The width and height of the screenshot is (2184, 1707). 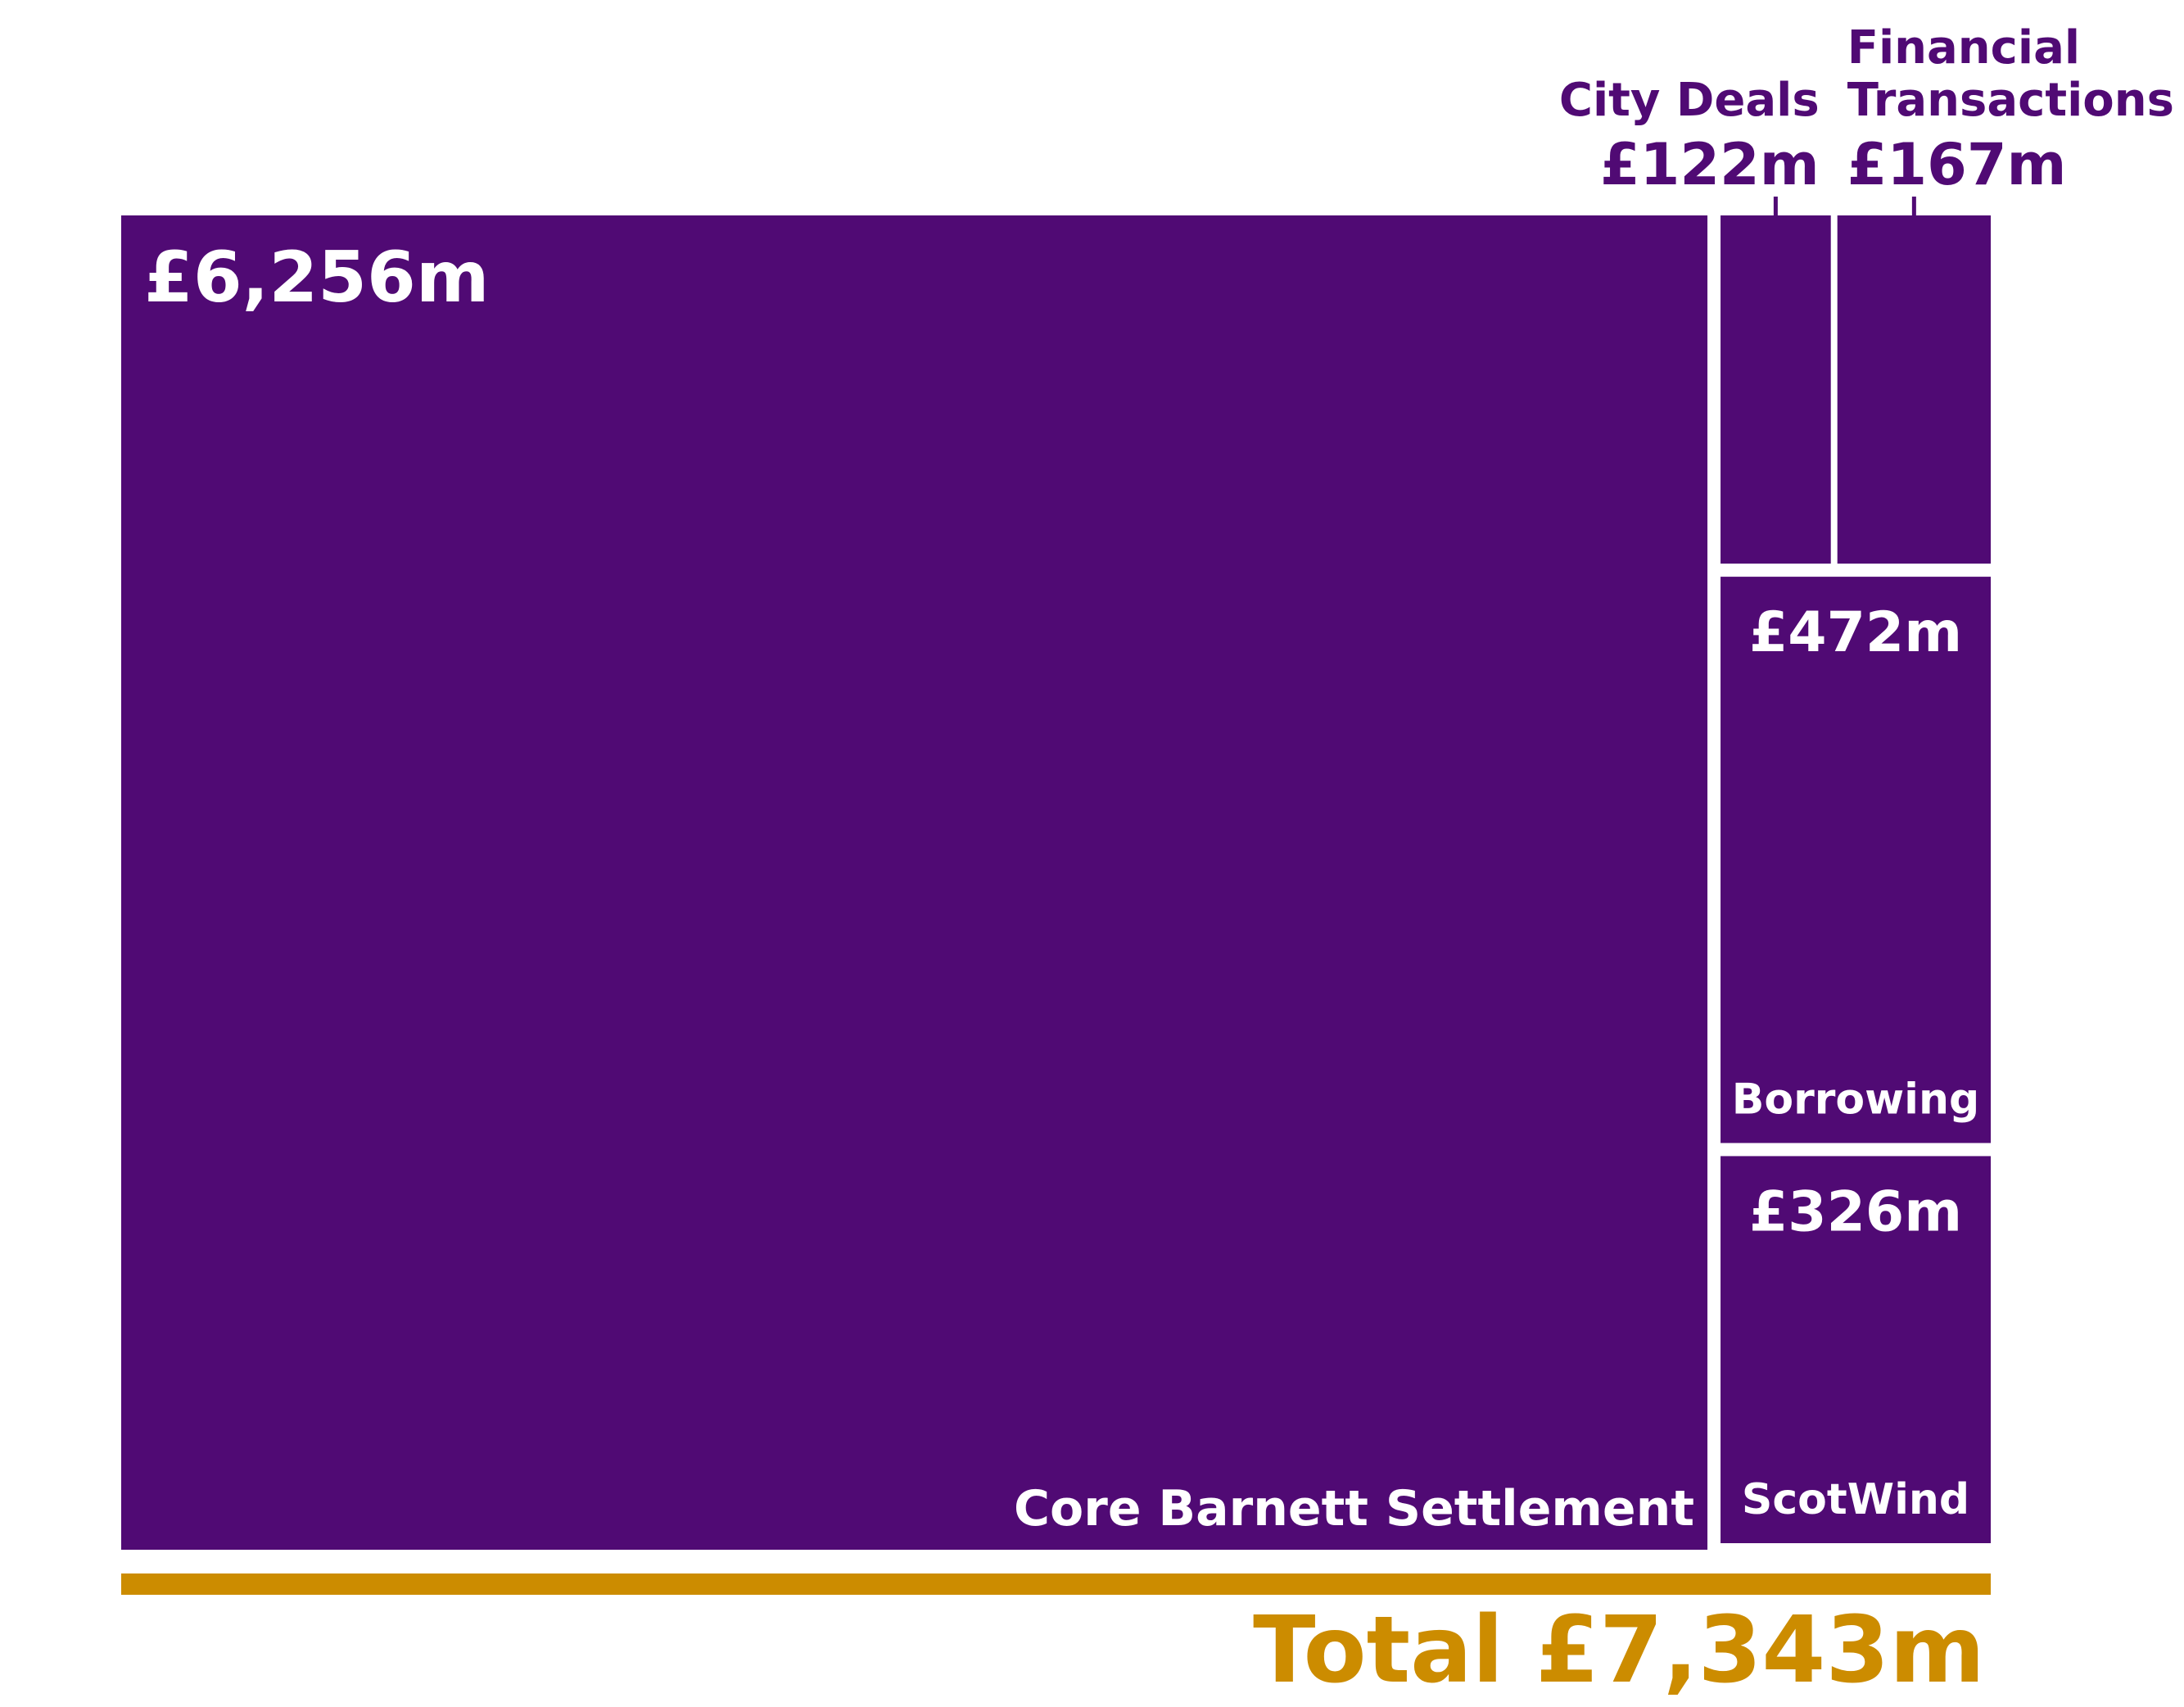 I want to click on value-label: £326m, so click(x=1856, y=1212).